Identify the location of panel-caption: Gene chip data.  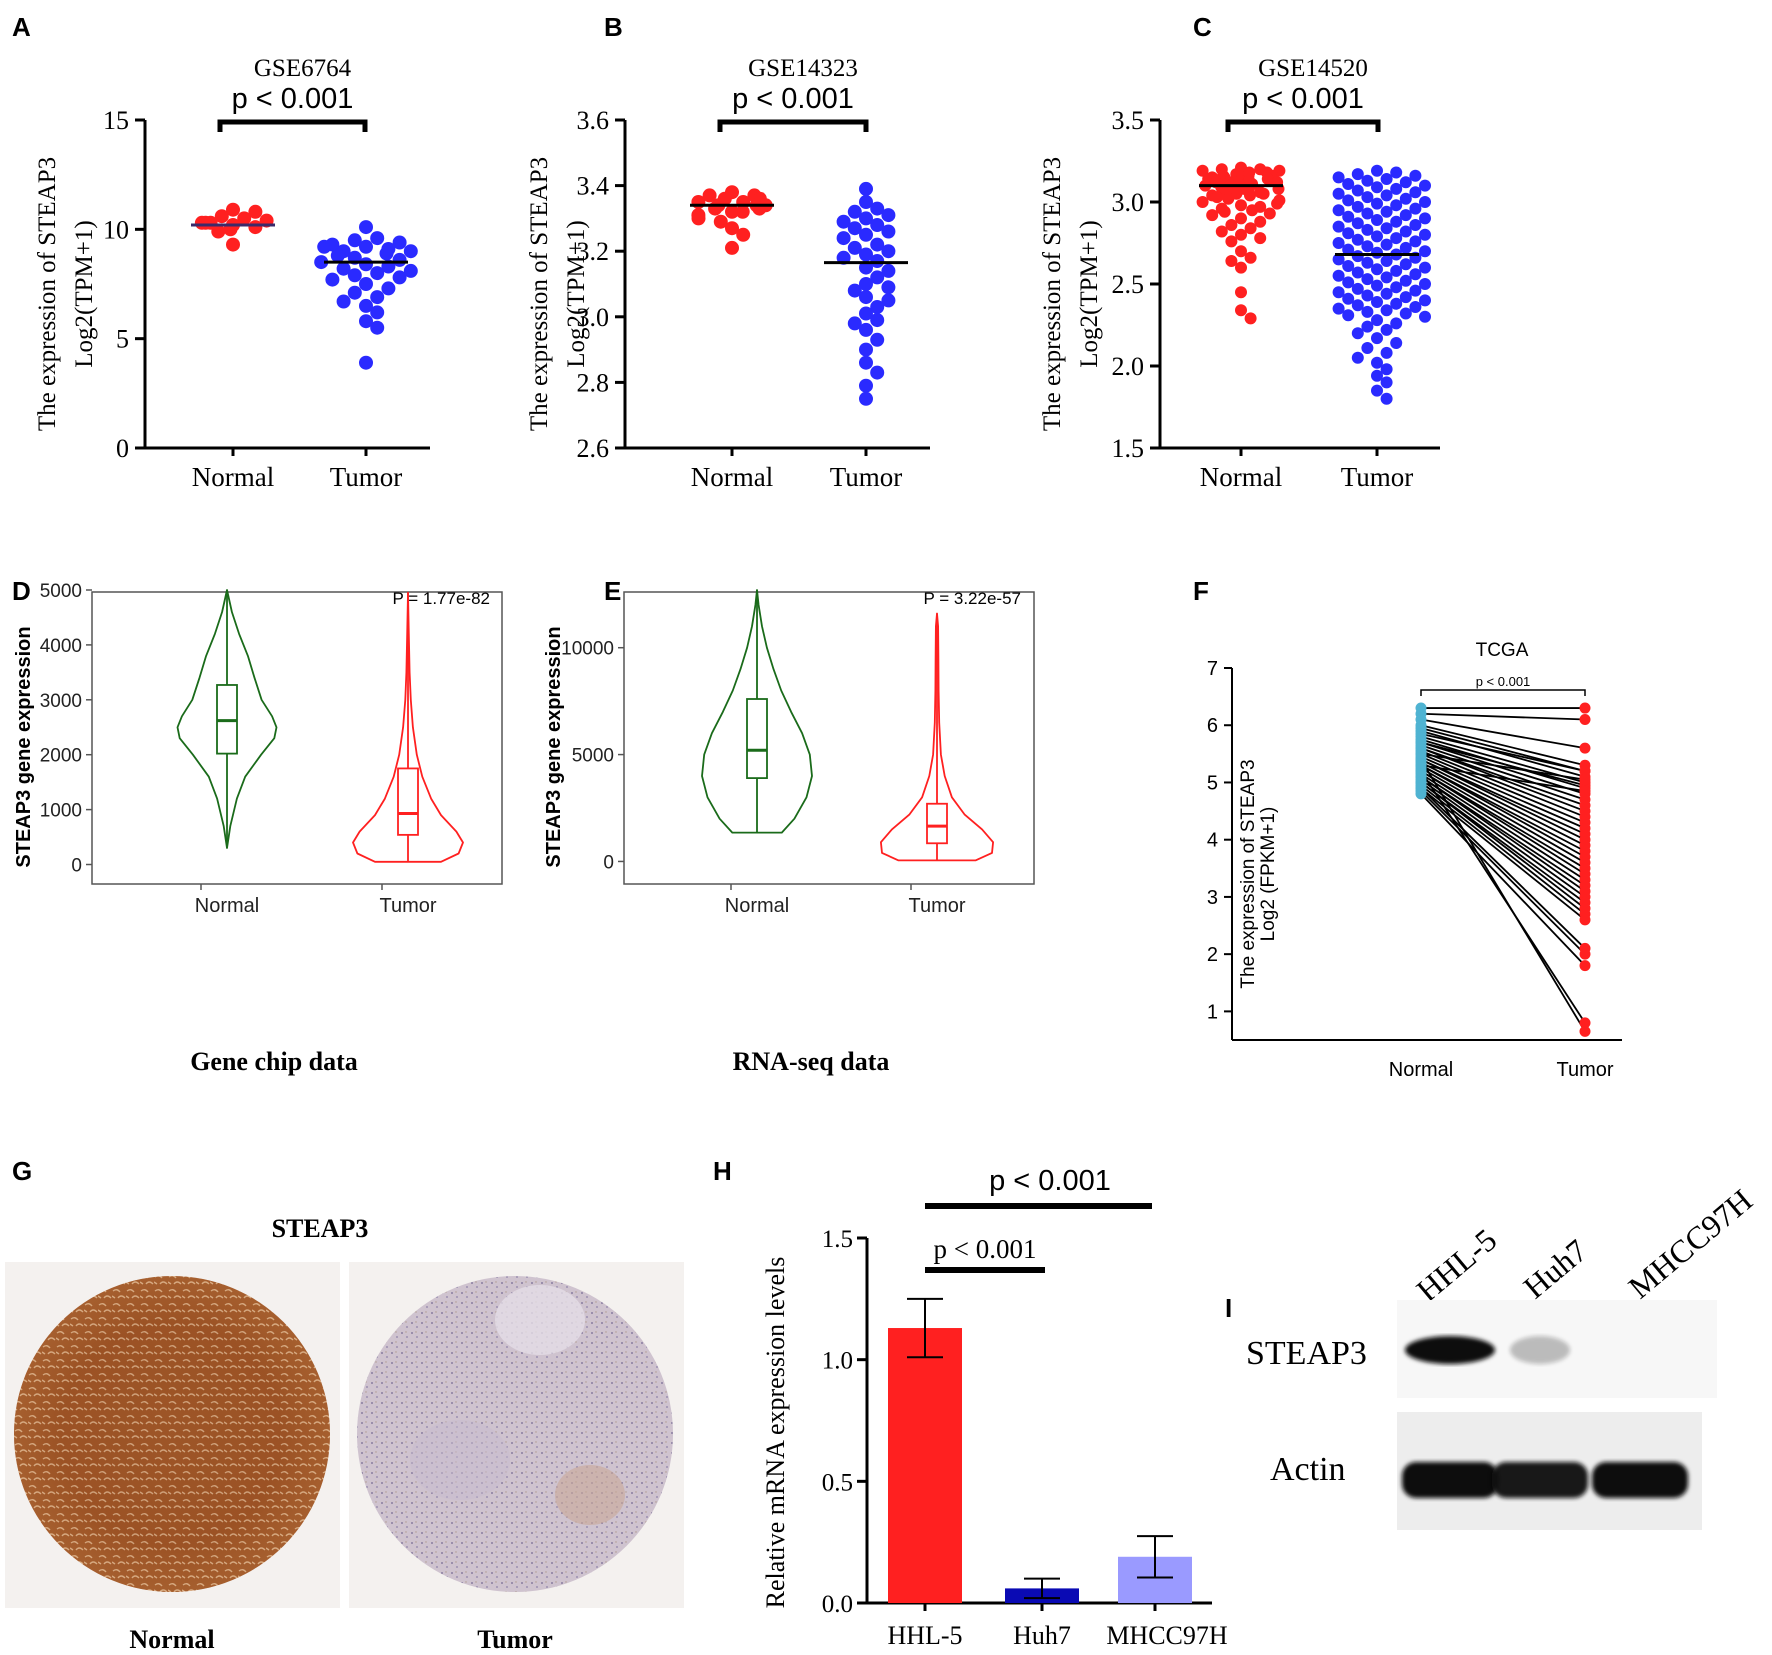
(274, 1061).